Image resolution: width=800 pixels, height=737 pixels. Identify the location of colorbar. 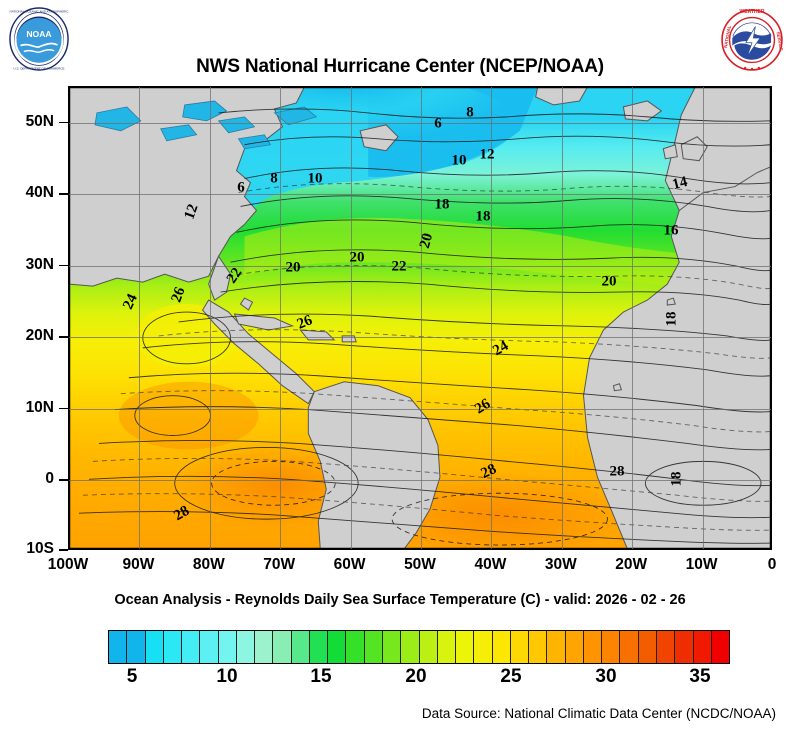
(419, 647).